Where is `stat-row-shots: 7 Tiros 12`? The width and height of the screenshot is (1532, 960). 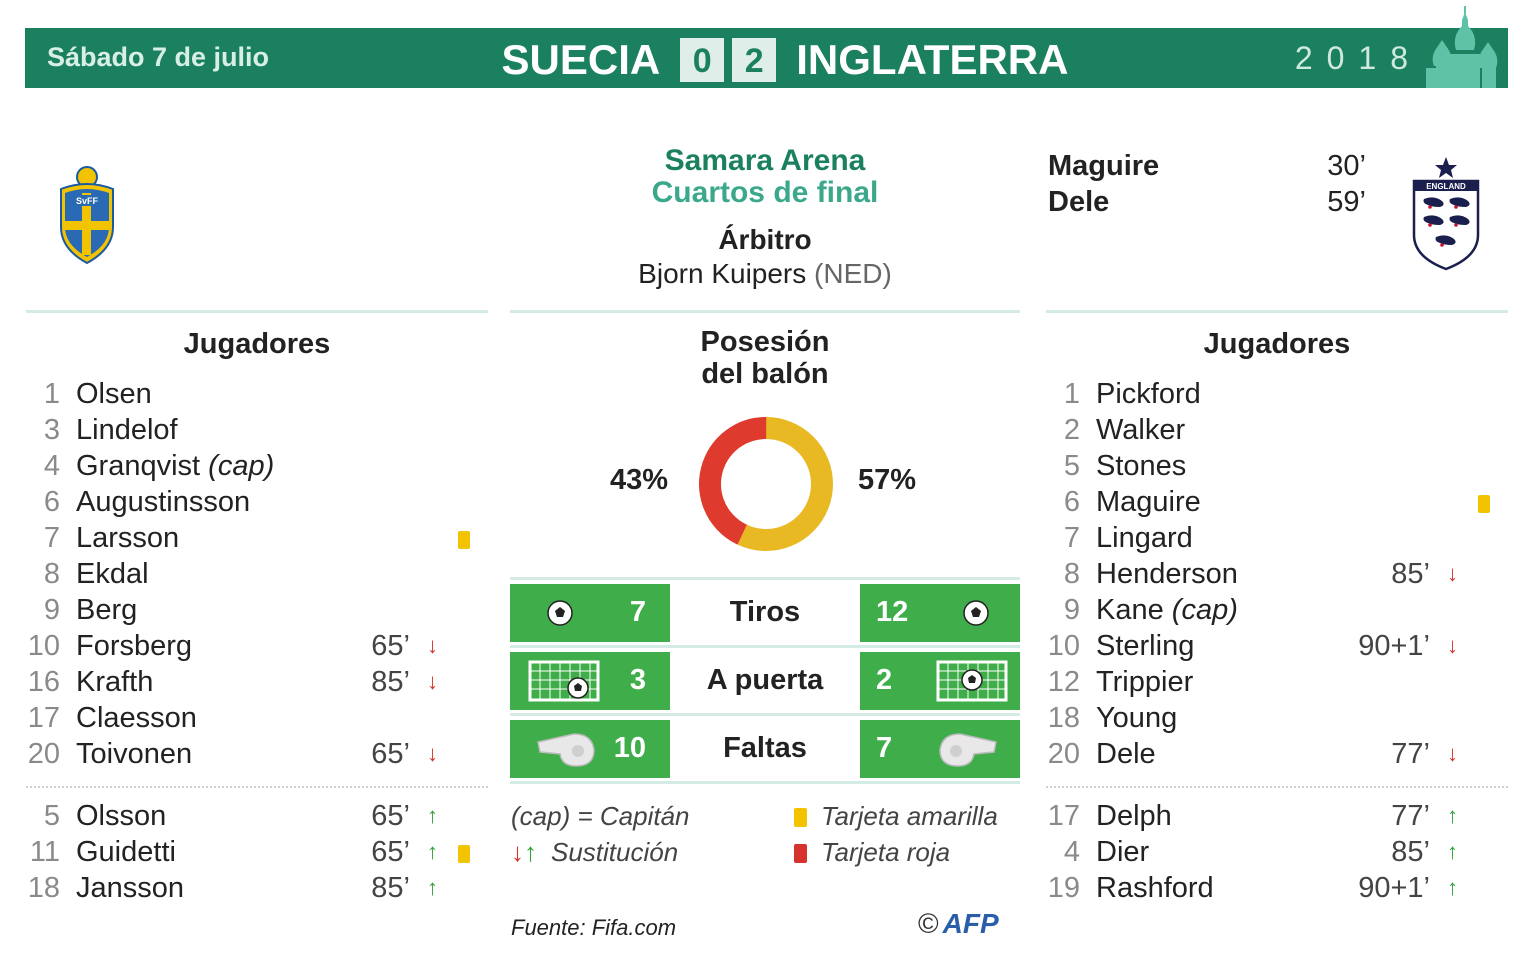
stat-row-shots: 7 Tiros 12 is located at coordinates (765, 613).